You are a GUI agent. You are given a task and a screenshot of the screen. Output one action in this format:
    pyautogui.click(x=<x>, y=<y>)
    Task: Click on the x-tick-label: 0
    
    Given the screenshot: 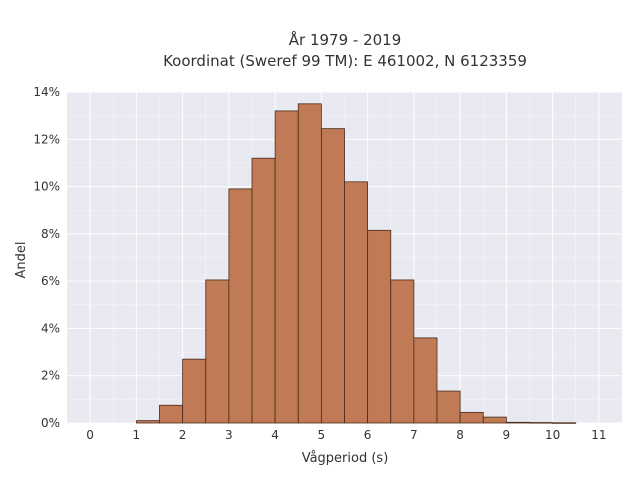 What is the action you would take?
    pyautogui.click(x=90, y=435)
    